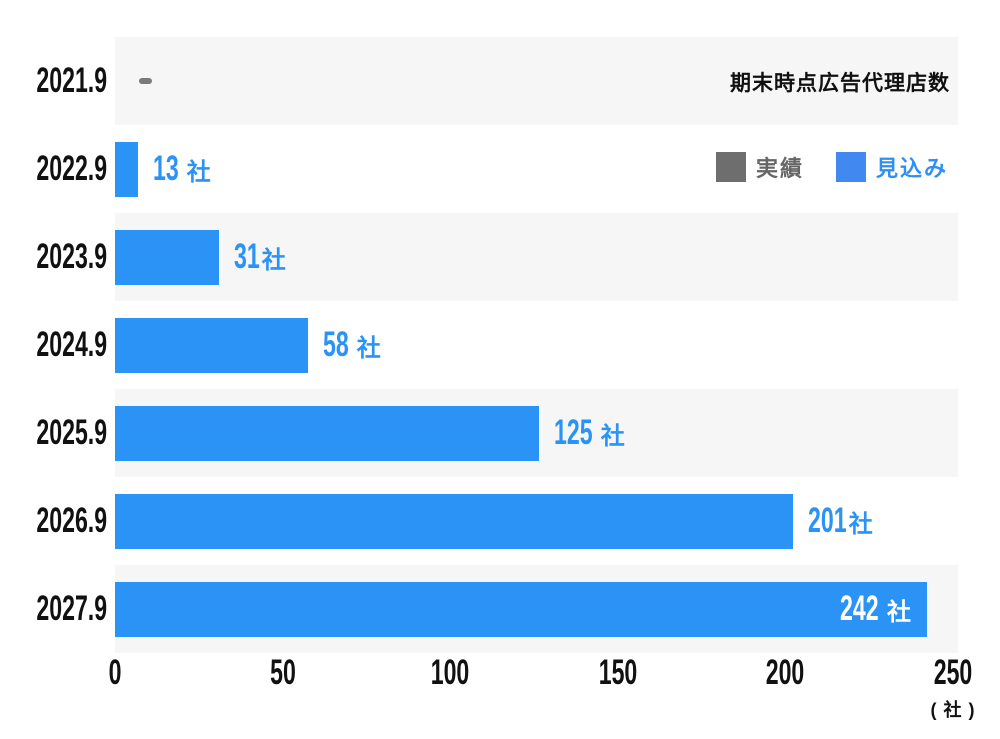 Image resolution: width=1000 pixels, height=739 pixels. I want to click on x-axis-unit-label: ( 社 ), so click(953, 710).